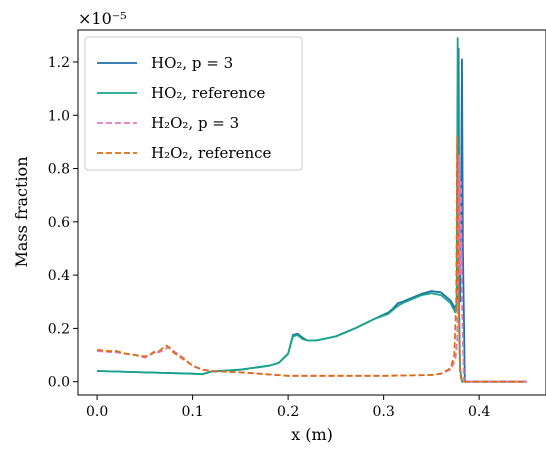 This screenshot has height=451, width=546. I want to click on y-tick-label: 0.0, so click(59, 383).